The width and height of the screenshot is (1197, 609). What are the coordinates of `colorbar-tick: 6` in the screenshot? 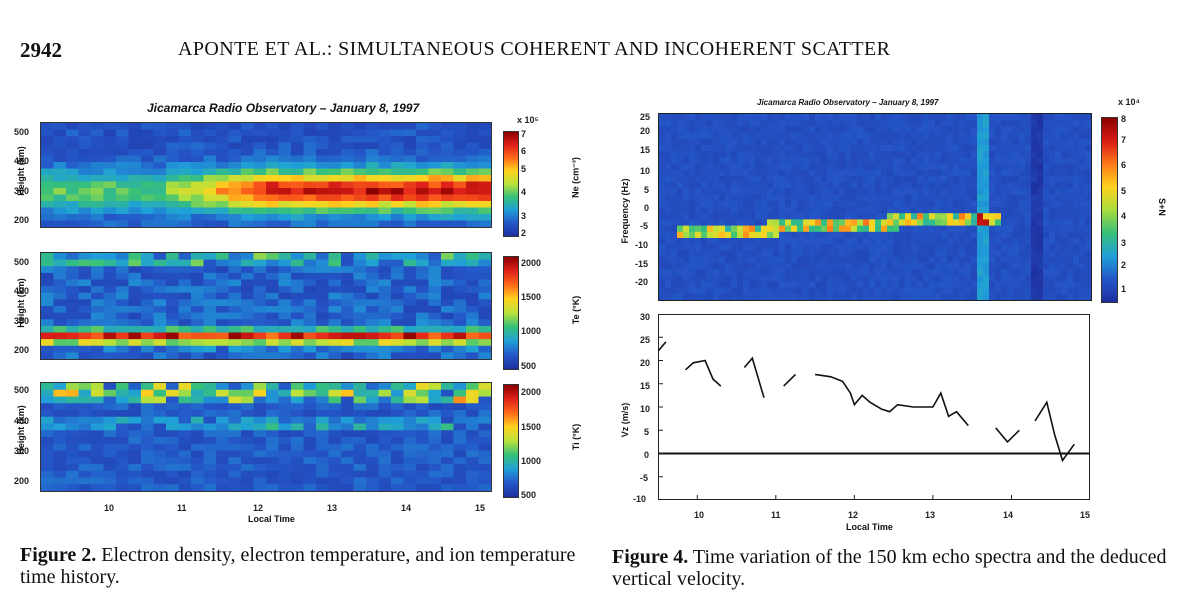 It's located at (524, 151).